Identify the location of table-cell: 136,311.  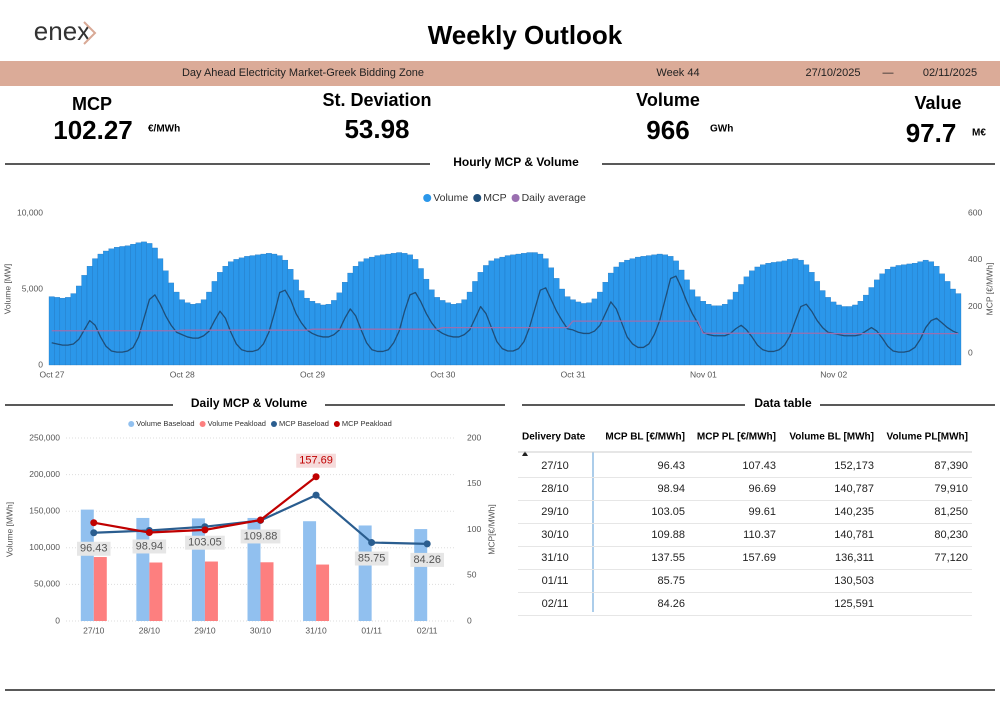
(854, 558).